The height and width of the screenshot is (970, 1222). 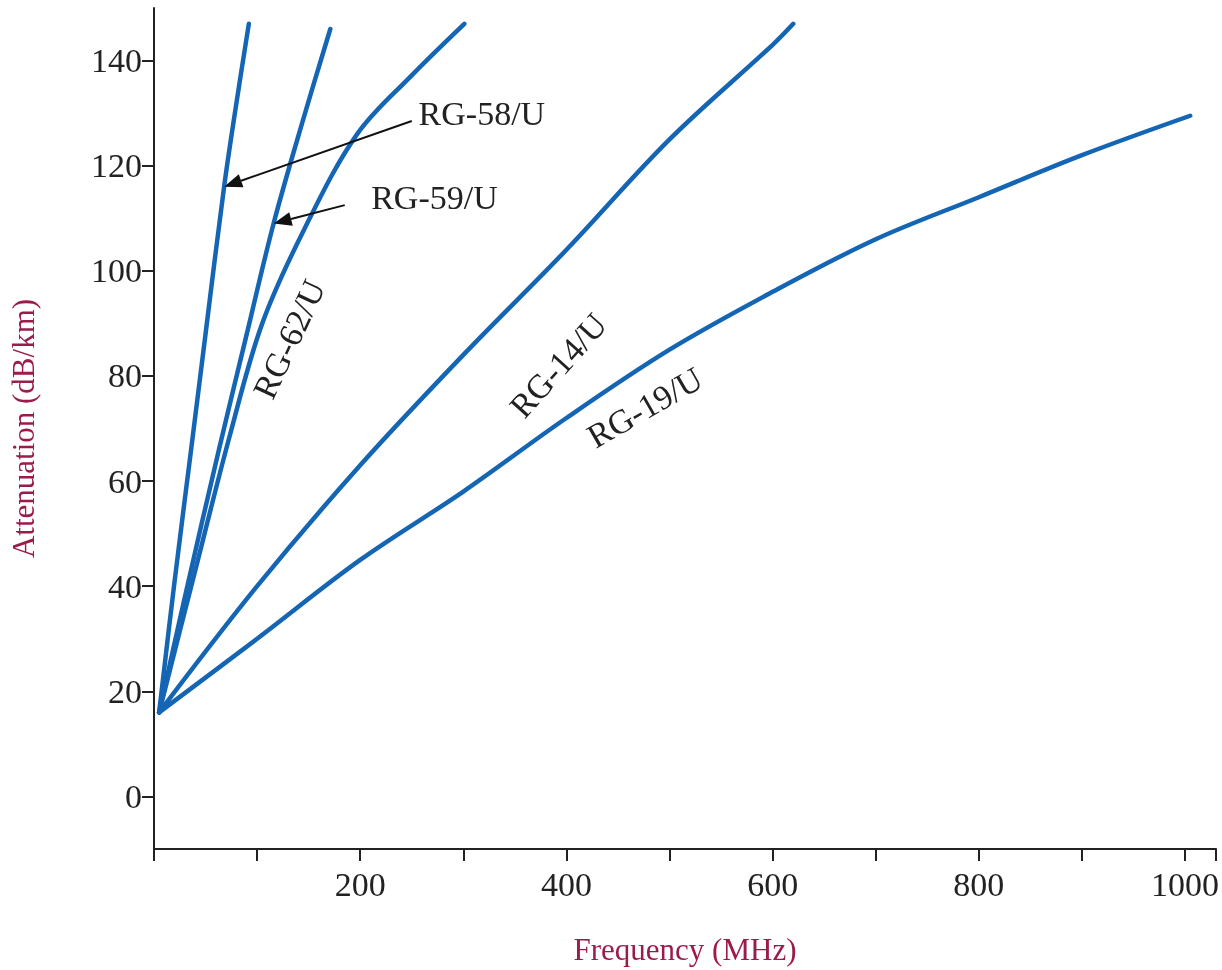 What do you see at coordinates (773, 884) in the screenshot?
I see `x-tick-label: 600` at bounding box center [773, 884].